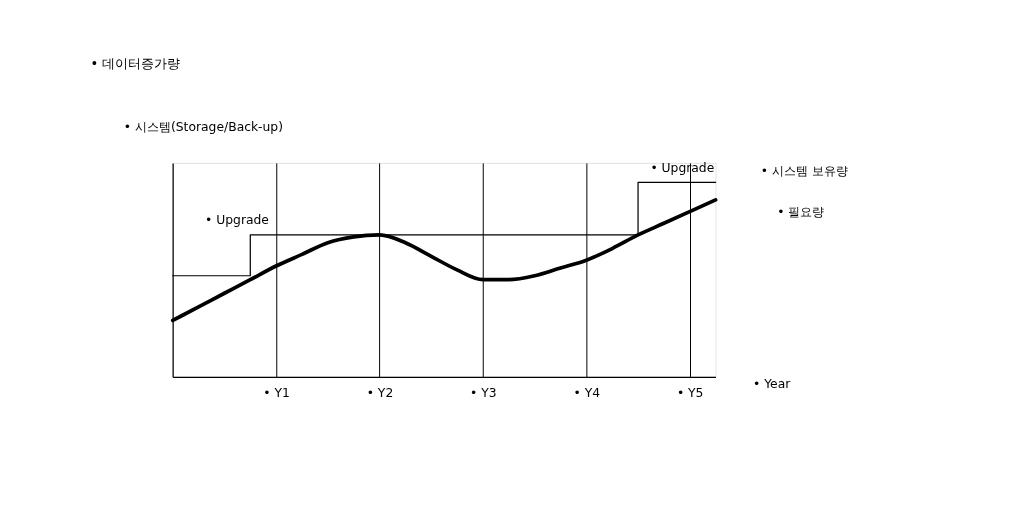  Describe the element at coordinates (804, 171) in the screenshot. I see `text: • 시스템 보유량` at that location.